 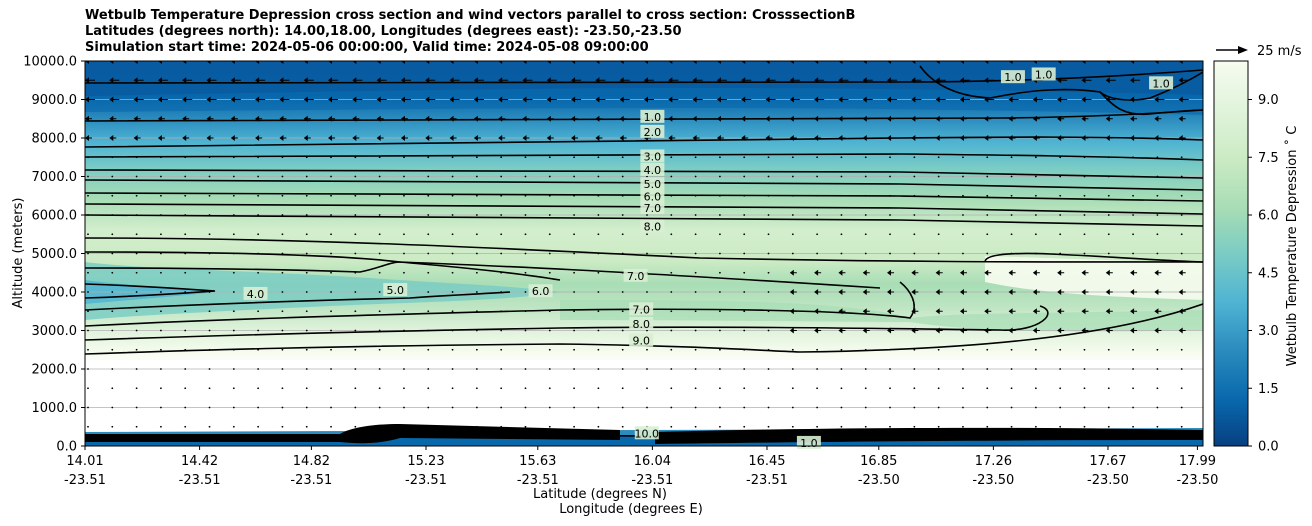 What do you see at coordinates (395, 290) in the screenshot?
I see `contour-label: 5.0` at bounding box center [395, 290].